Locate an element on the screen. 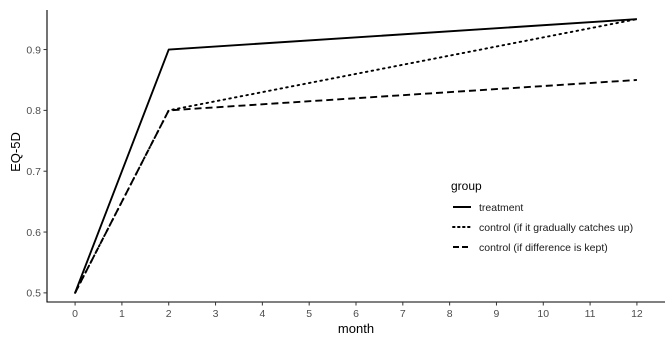  y-tick-label: 0.8 is located at coordinates (33, 111).